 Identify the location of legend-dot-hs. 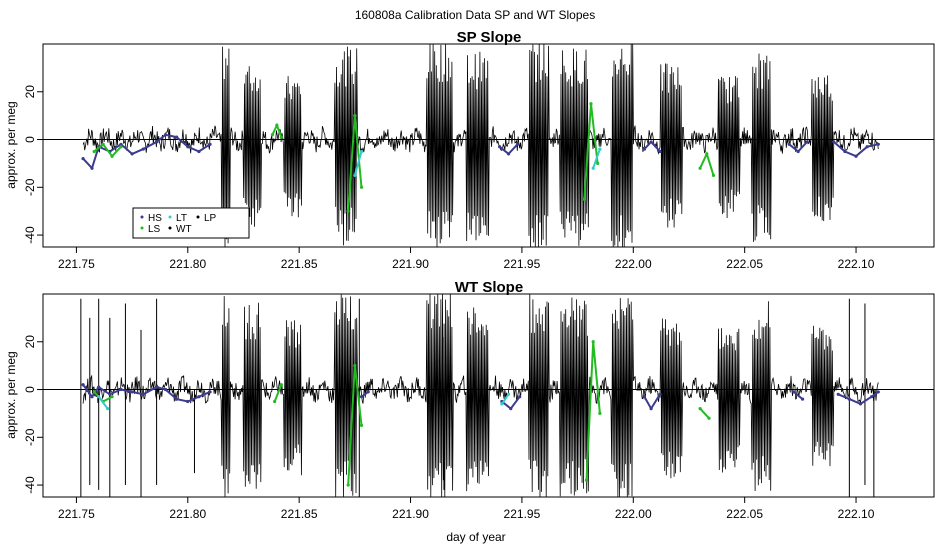
(142, 217).